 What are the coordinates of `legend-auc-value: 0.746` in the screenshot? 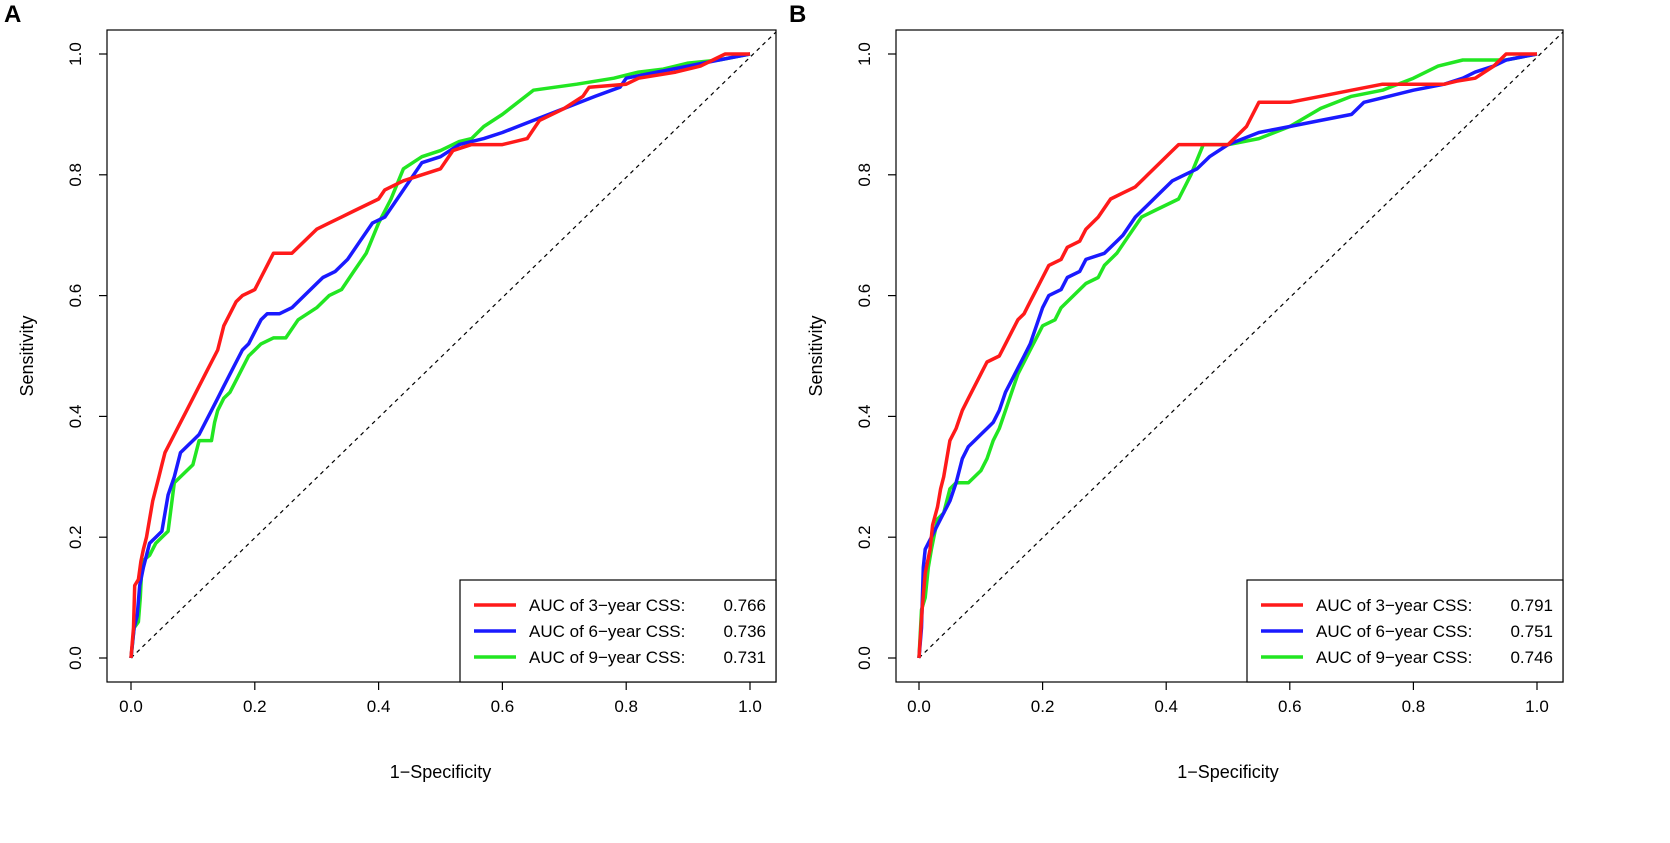 It's located at (1531, 657).